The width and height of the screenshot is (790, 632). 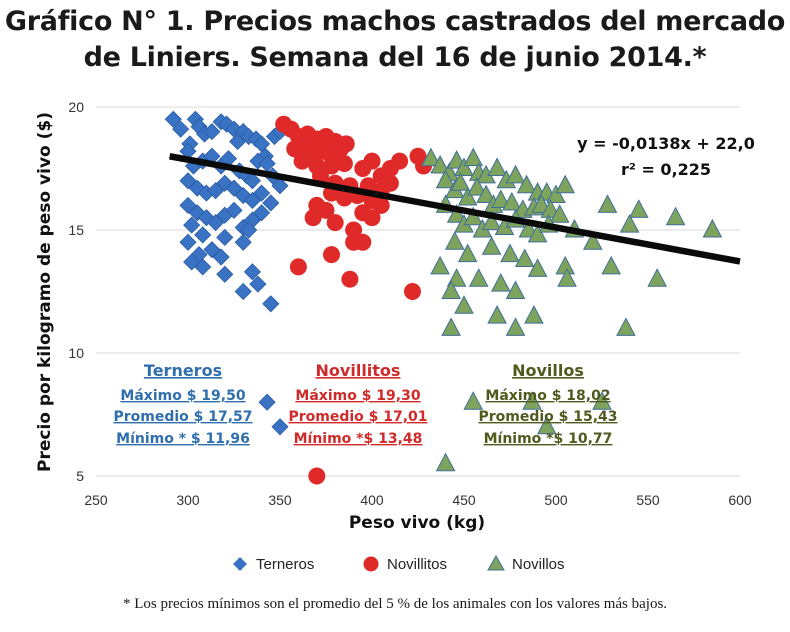 What do you see at coordinates (666, 143) in the screenshot?
I see `trendline-equation: y = -0,0138x + 22,0` at bounding box center [666, 143].